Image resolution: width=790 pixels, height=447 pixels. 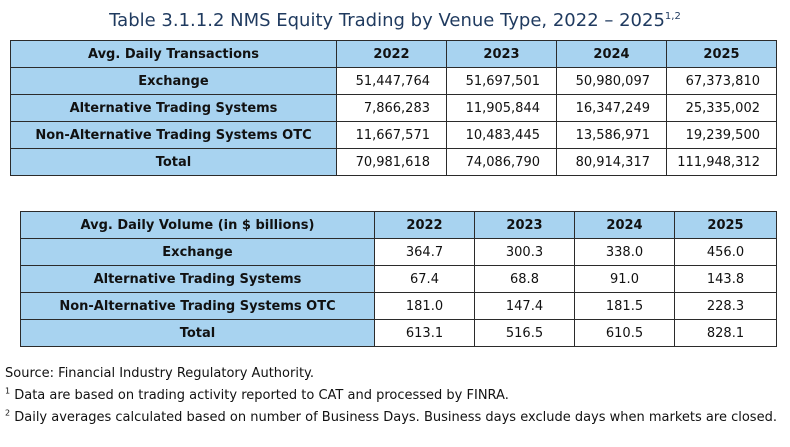 I want to click on column-header-metric: Avg. Daily Transactions, so click(x=173, y=54).